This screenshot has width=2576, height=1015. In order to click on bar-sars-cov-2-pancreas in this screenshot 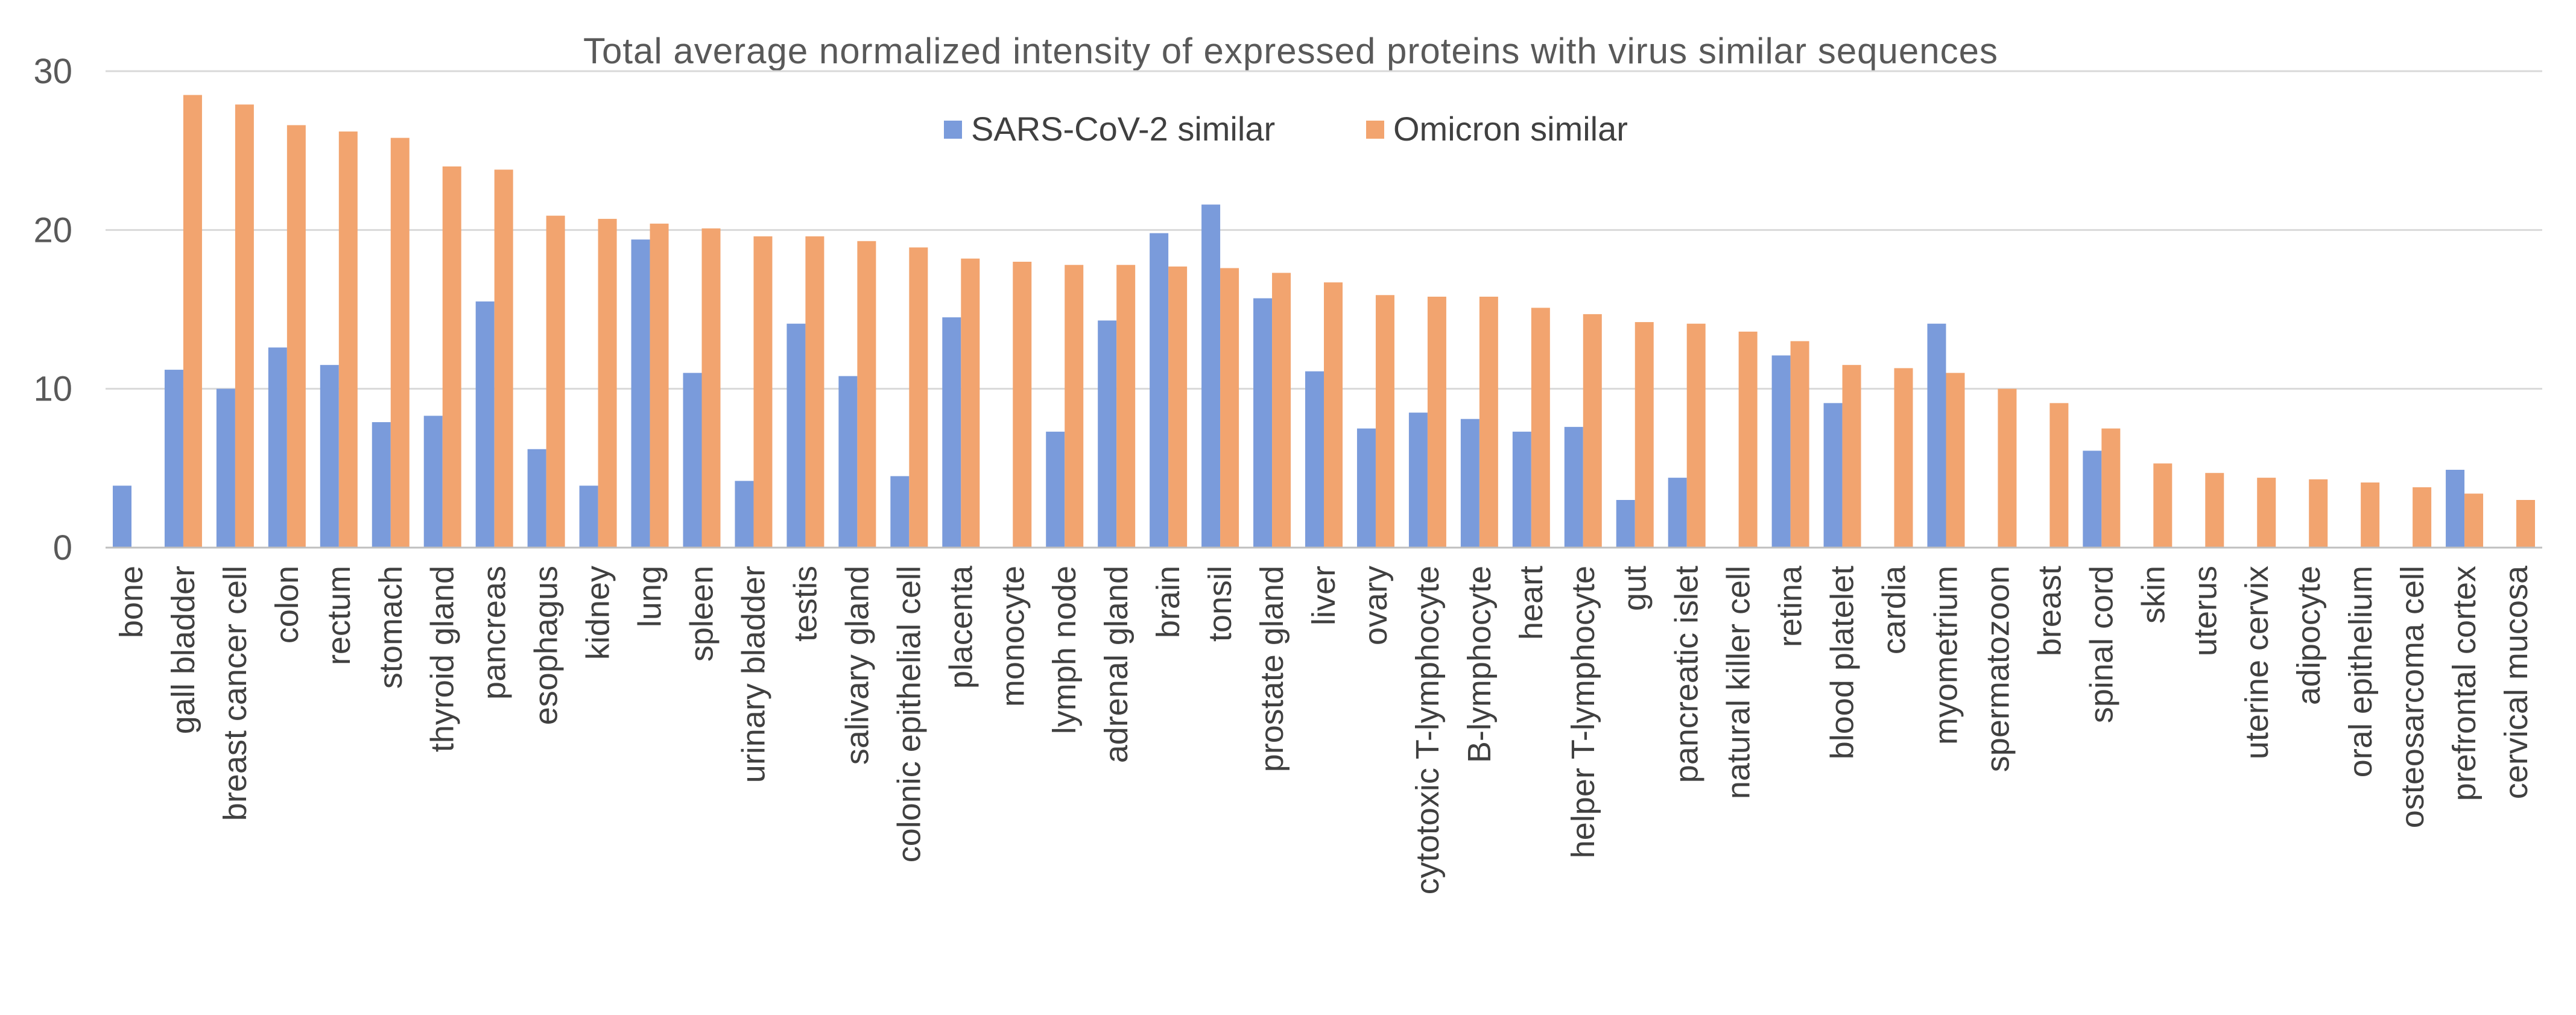, I will do `click(485, 424)`.